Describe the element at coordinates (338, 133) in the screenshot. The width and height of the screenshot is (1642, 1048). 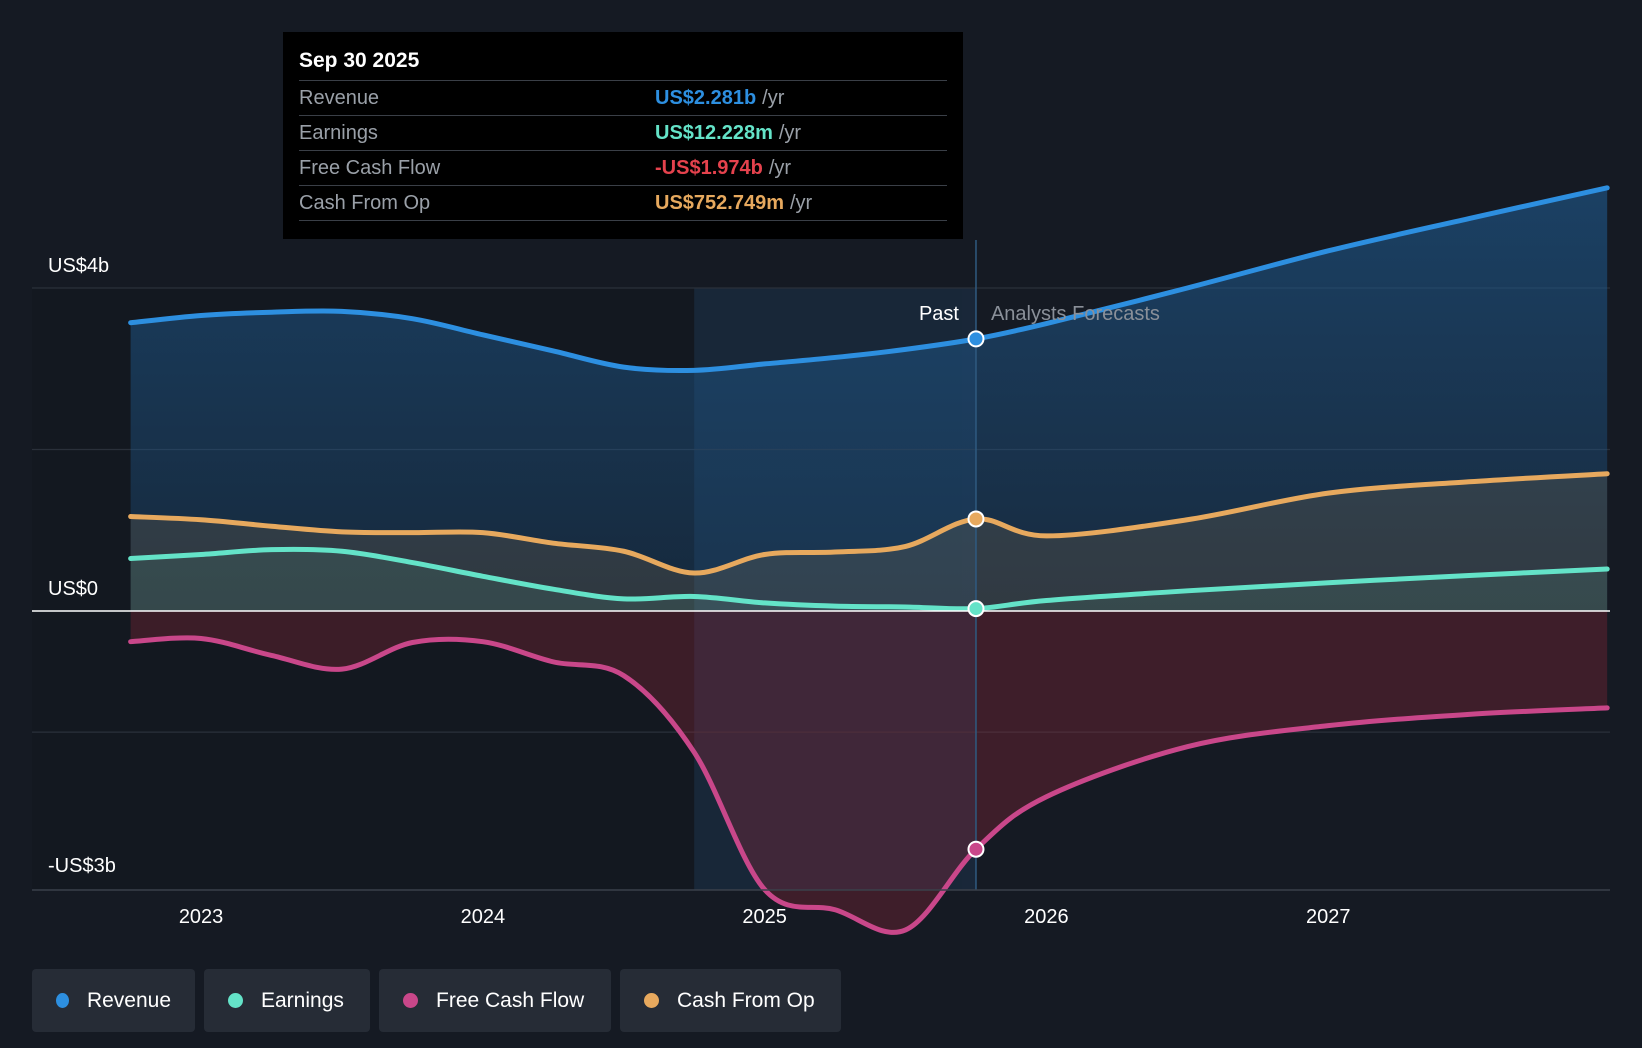
I see `tooltip-label: Earnings` at that location.